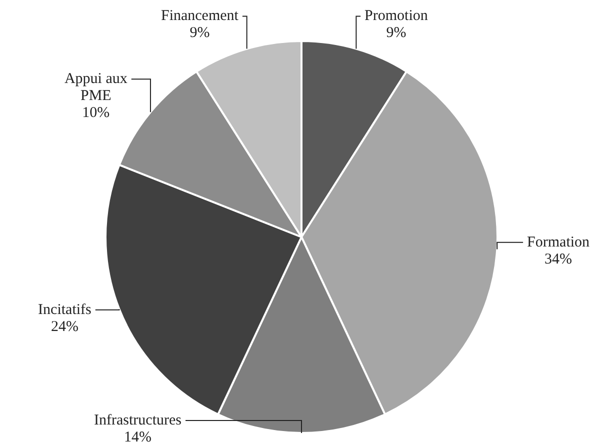 The image size is (603, 448). Describe the element at coordinates (64, 326) in the screenshot. I see `data-label: 24%` at that location.